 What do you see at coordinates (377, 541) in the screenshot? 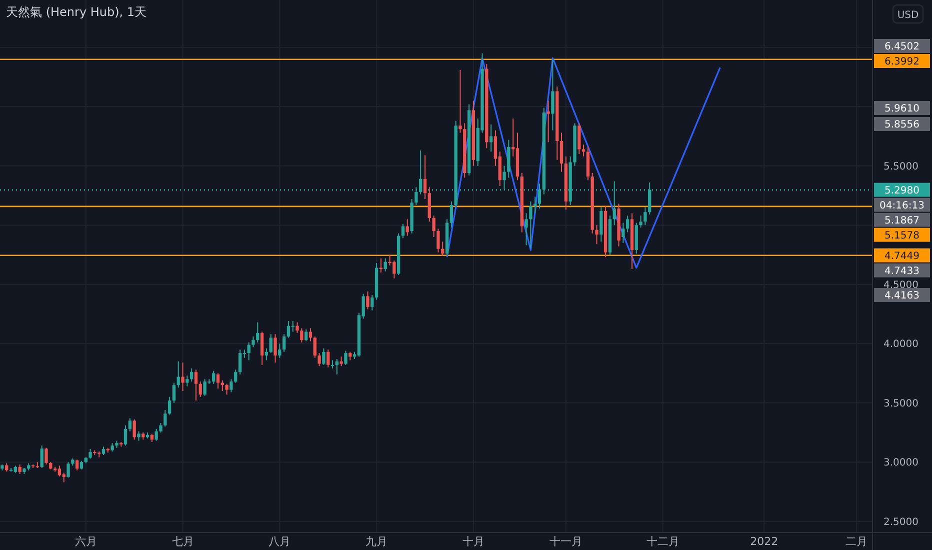
I see `x-tick-label: 九月` at bounding box center [377, 541].